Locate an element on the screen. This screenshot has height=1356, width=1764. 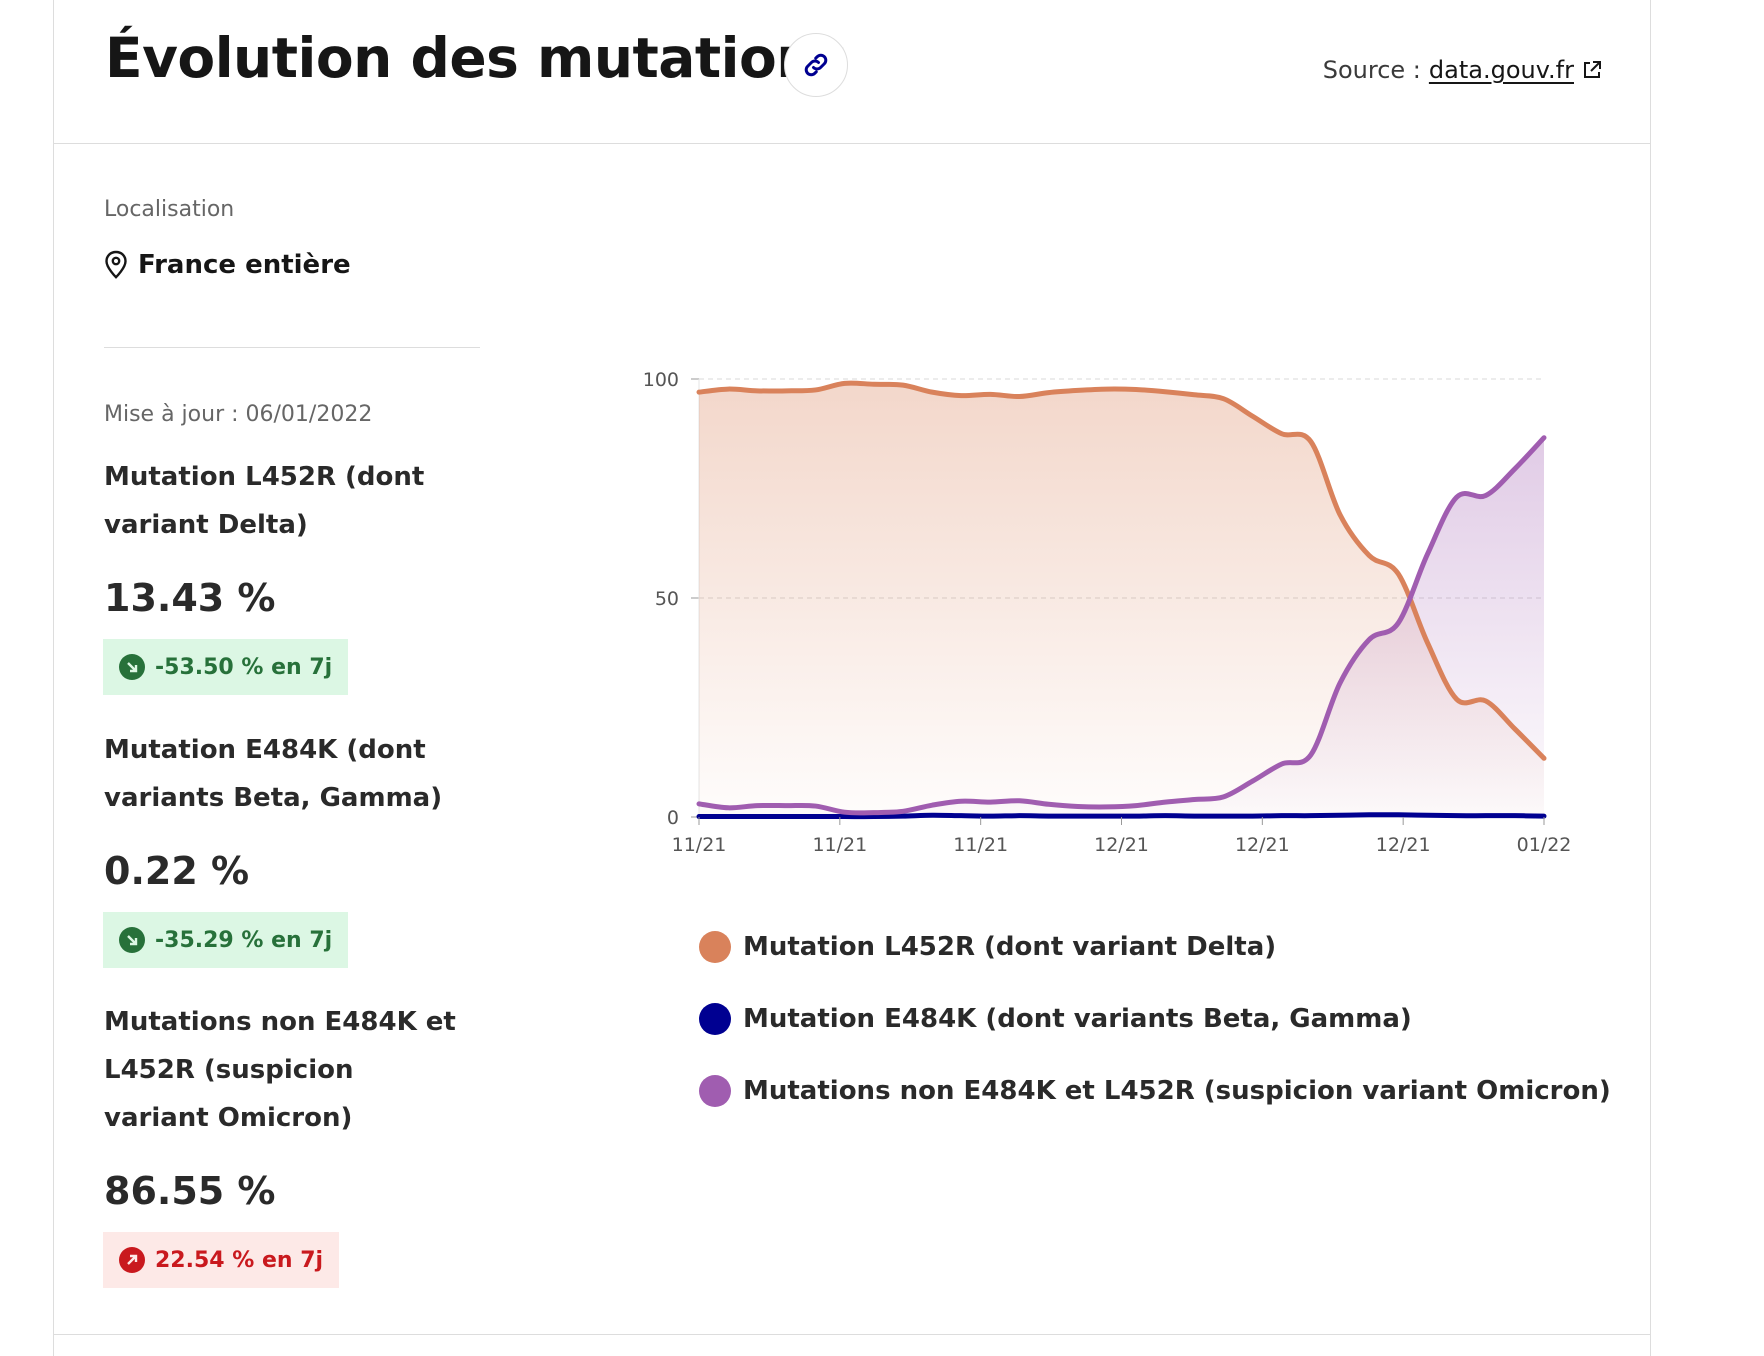
area-omicron is located at coordinates (1121, 627).